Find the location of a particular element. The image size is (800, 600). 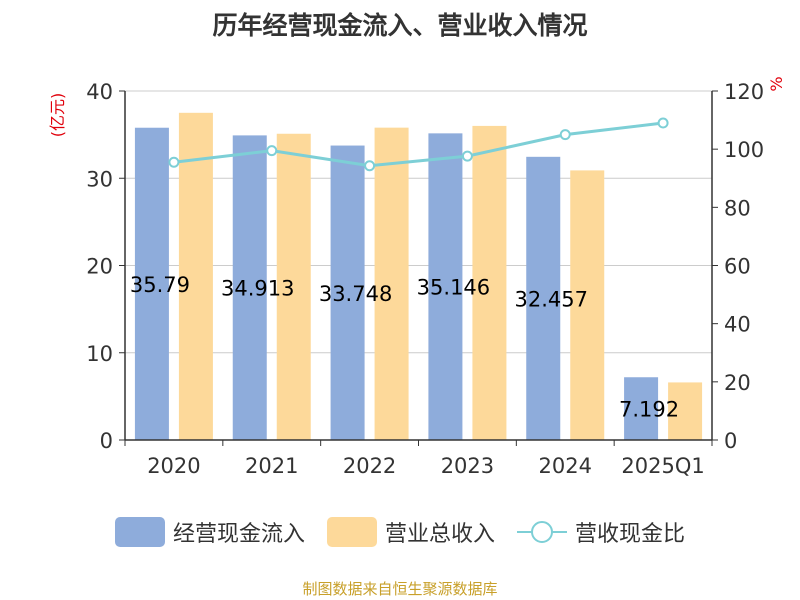

legend-label-revenue: 营业总收入 is located at coordinates (439, 534).